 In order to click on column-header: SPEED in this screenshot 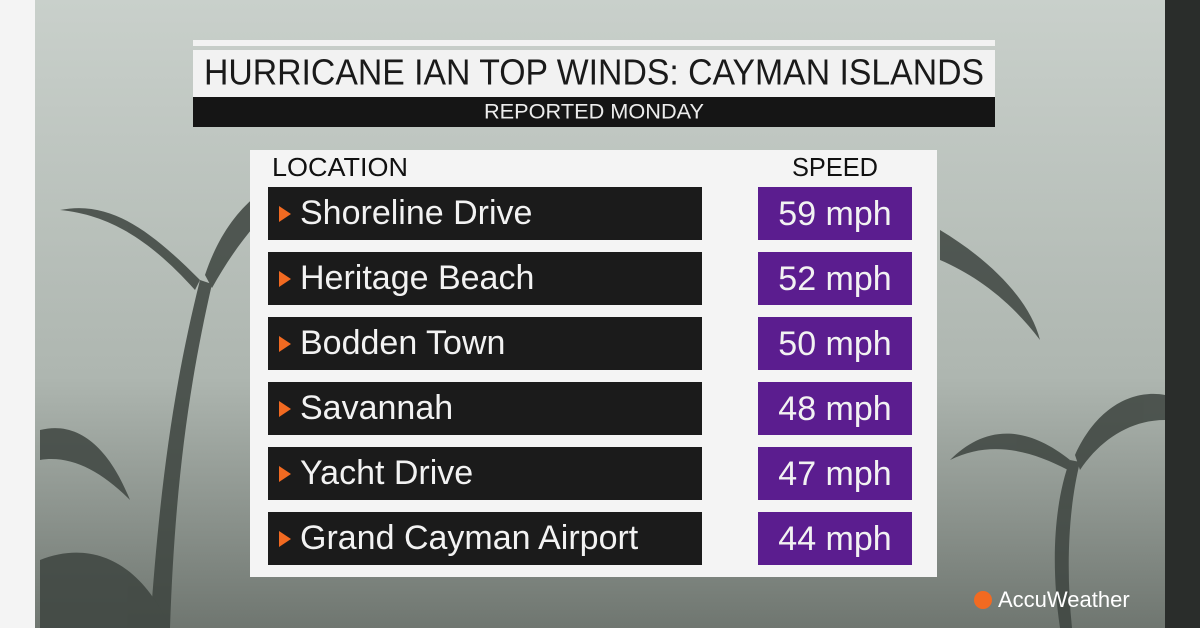, I will do `click(835, 167)`.